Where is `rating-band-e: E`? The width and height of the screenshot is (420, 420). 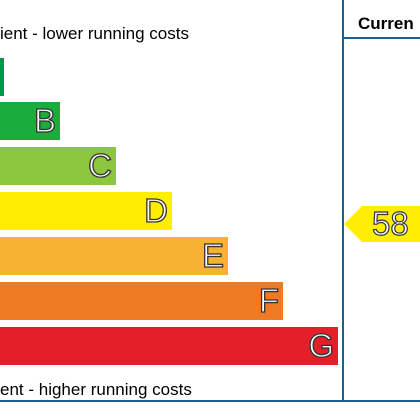
rating-band-e: E is located at coordinates (114, 256).